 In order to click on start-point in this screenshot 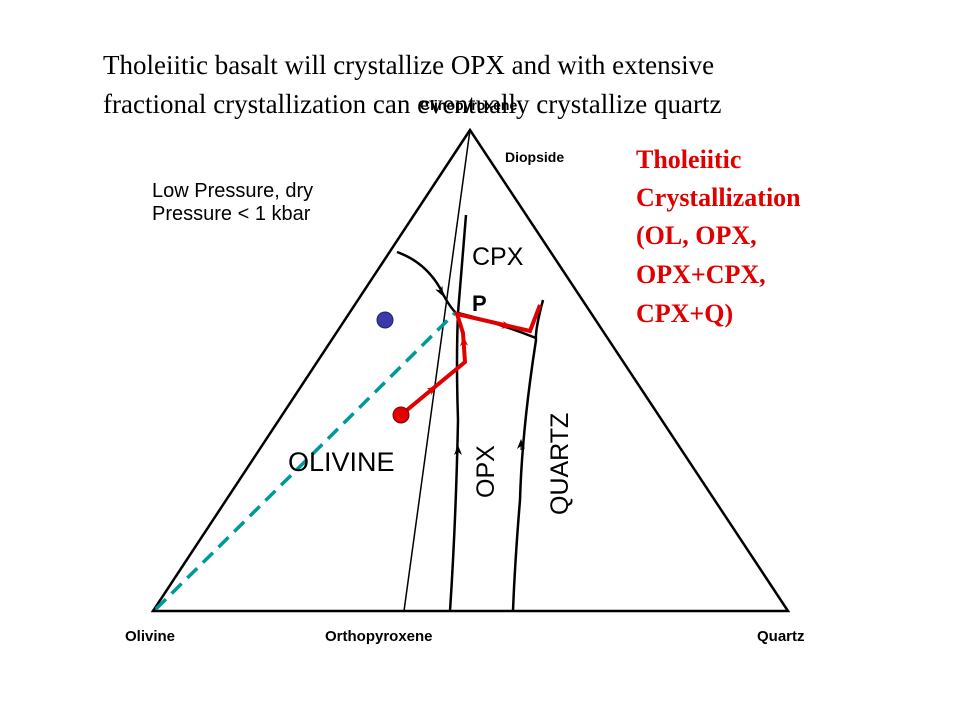, I will do `click(401, 415)`.